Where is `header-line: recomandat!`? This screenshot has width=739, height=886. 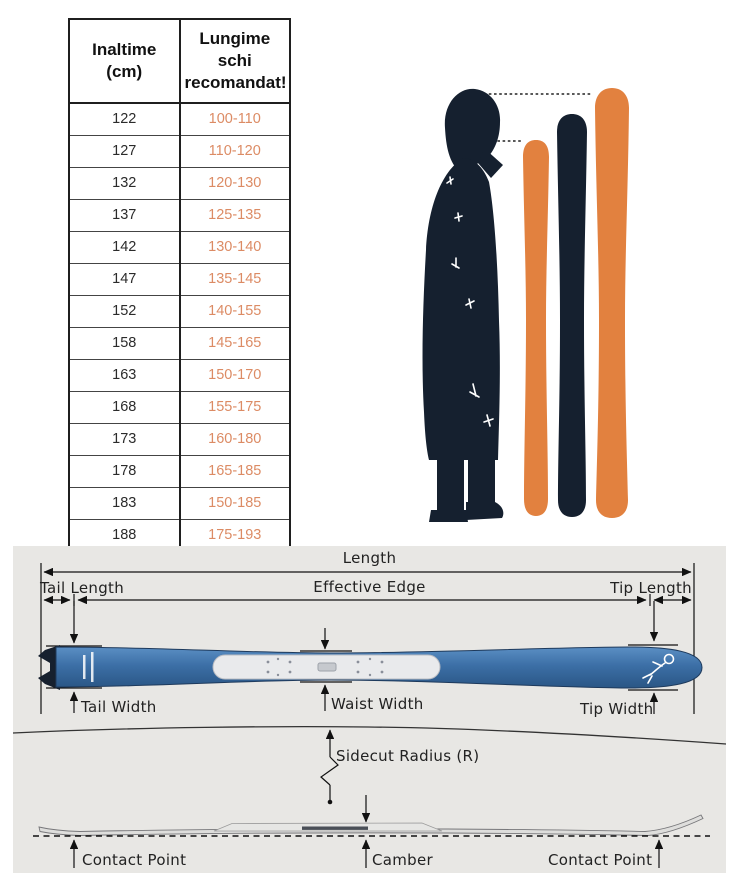 header-line: recomandat! is located at coordinates (235, 82).